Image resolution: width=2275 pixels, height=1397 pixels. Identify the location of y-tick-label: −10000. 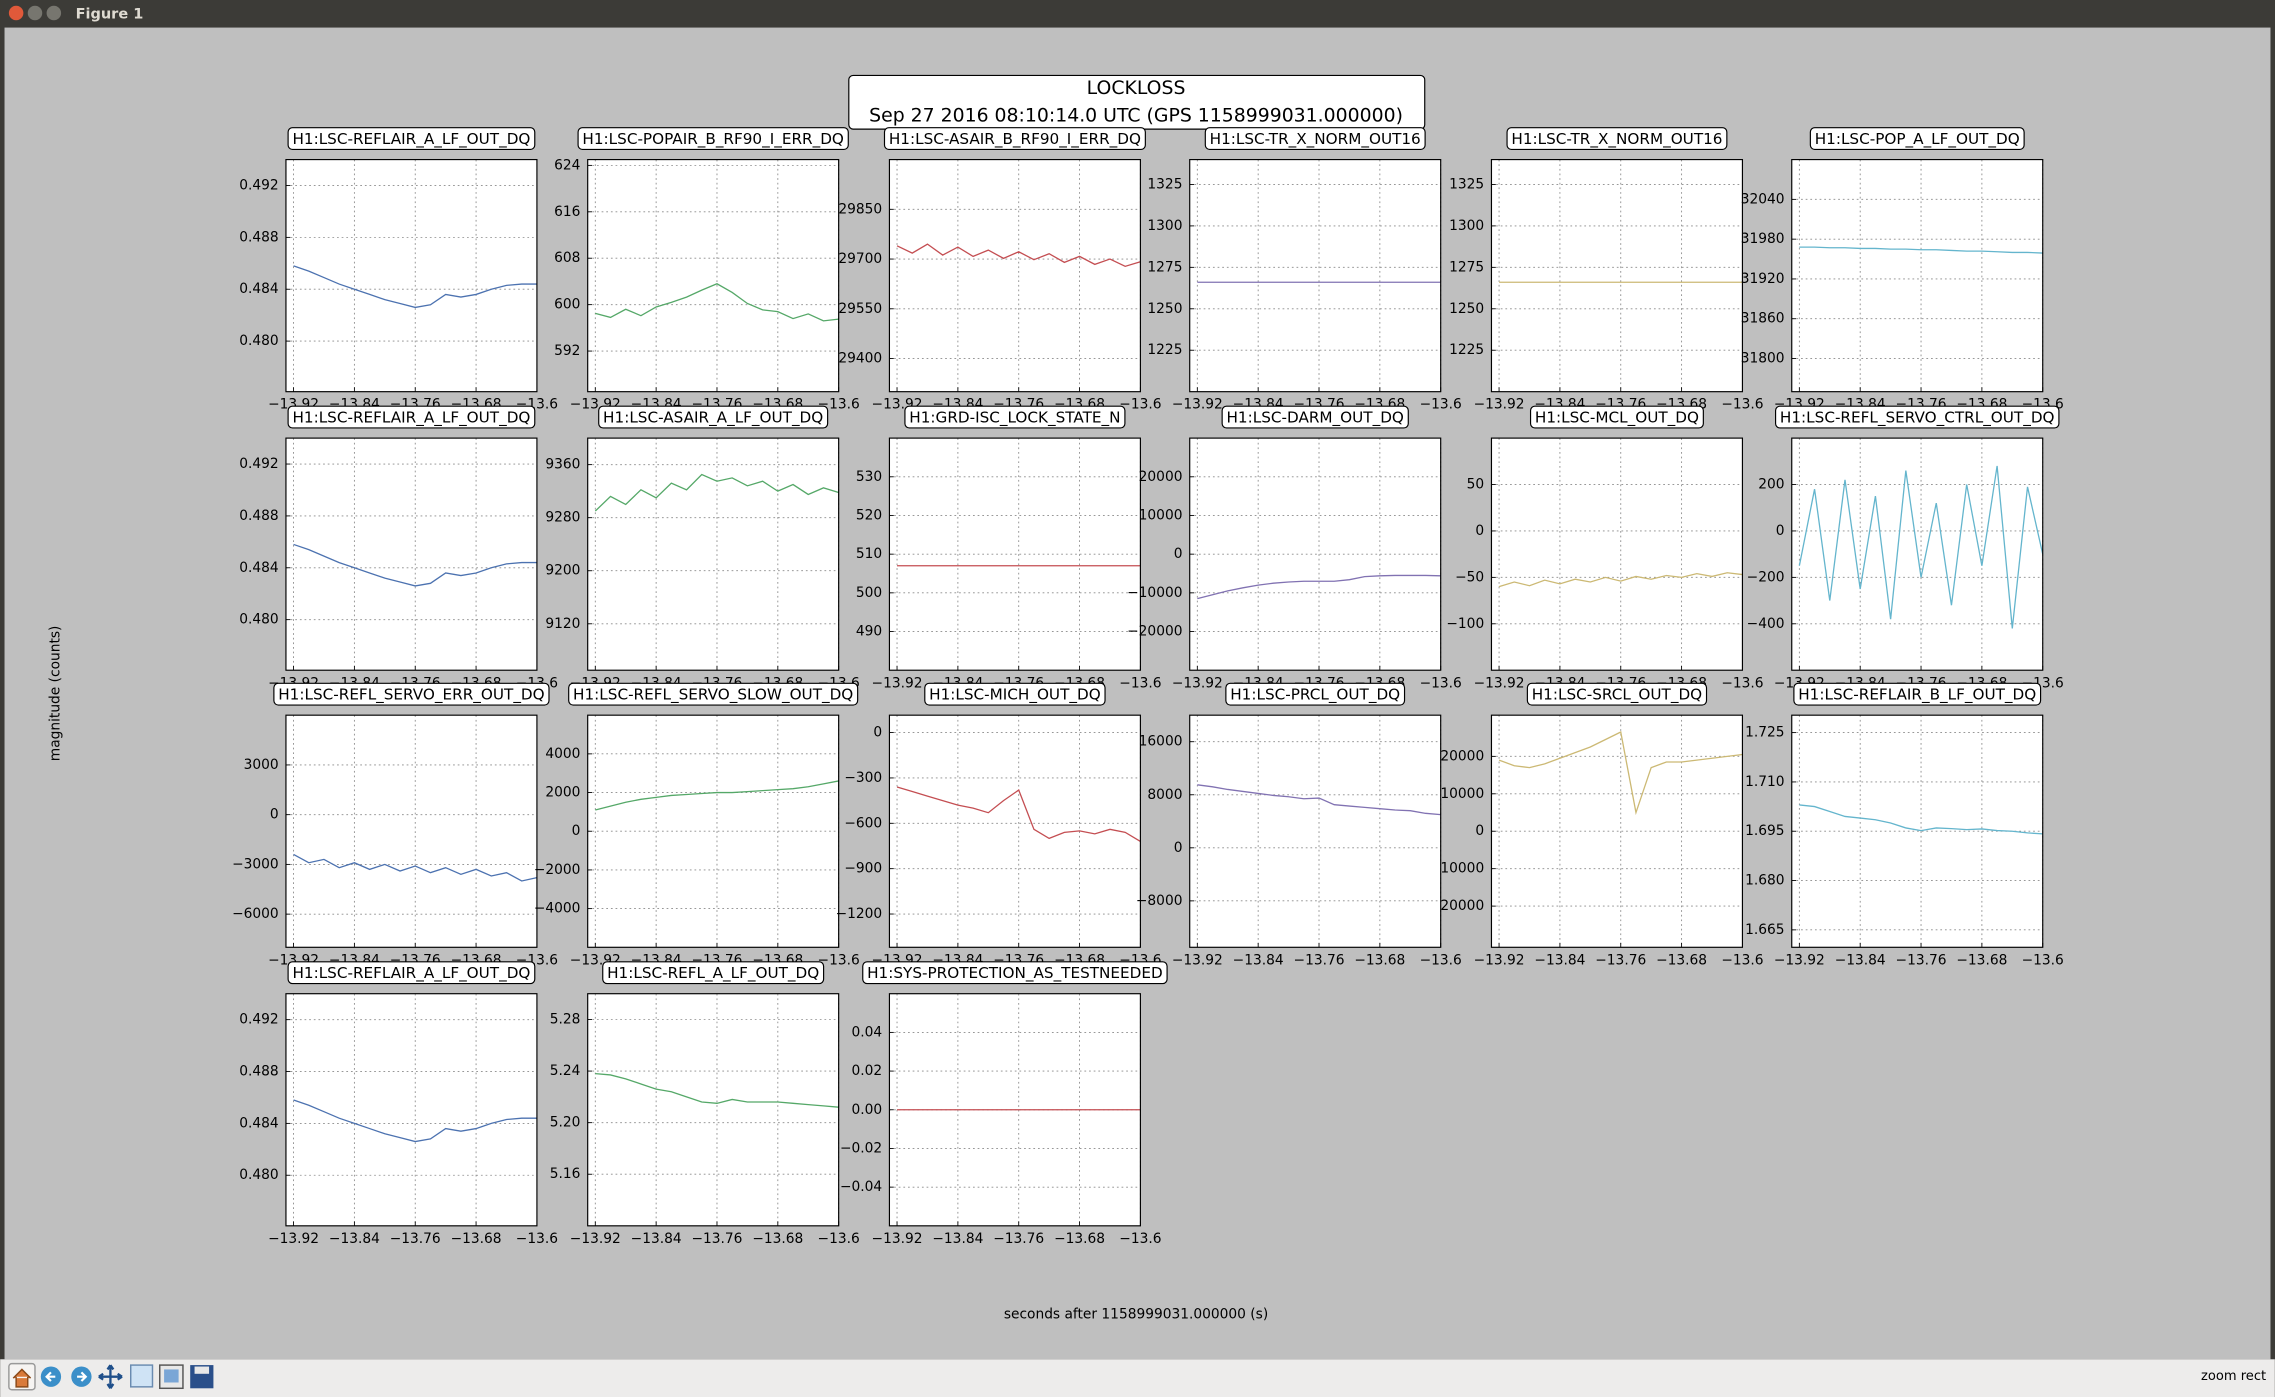
(1154, 593).